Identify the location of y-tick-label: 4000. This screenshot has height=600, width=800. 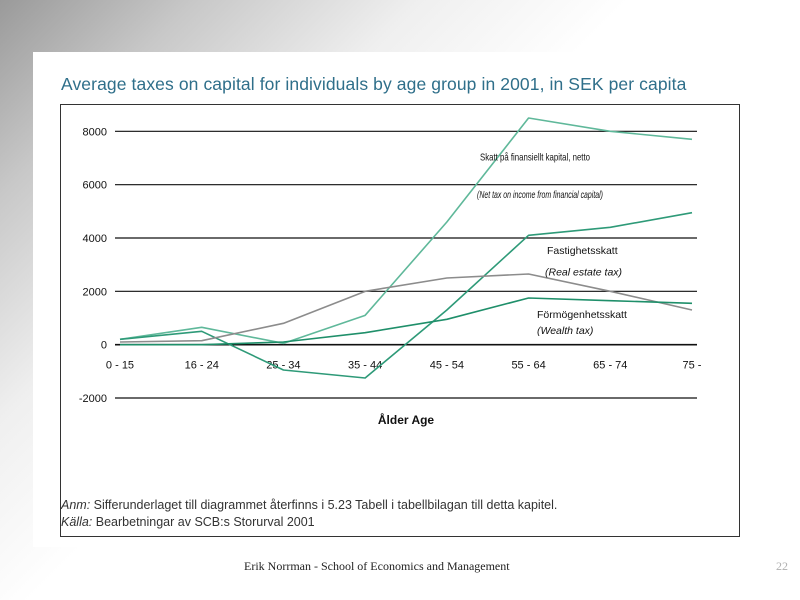
(95, 239).